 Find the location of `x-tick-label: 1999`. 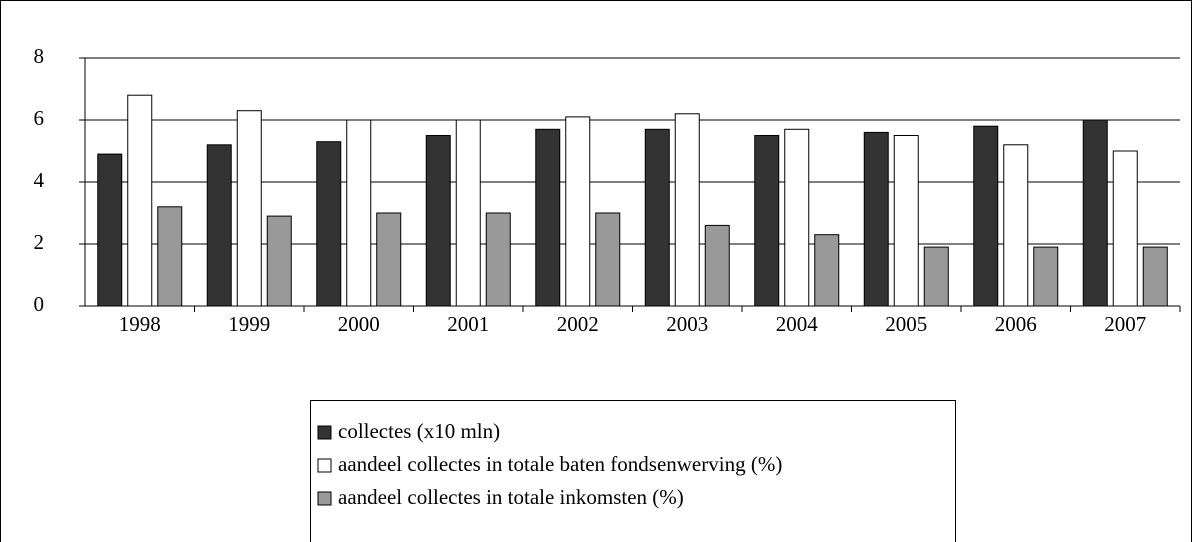

x-tick-label: 1999 is located at coordinates (249, 324).